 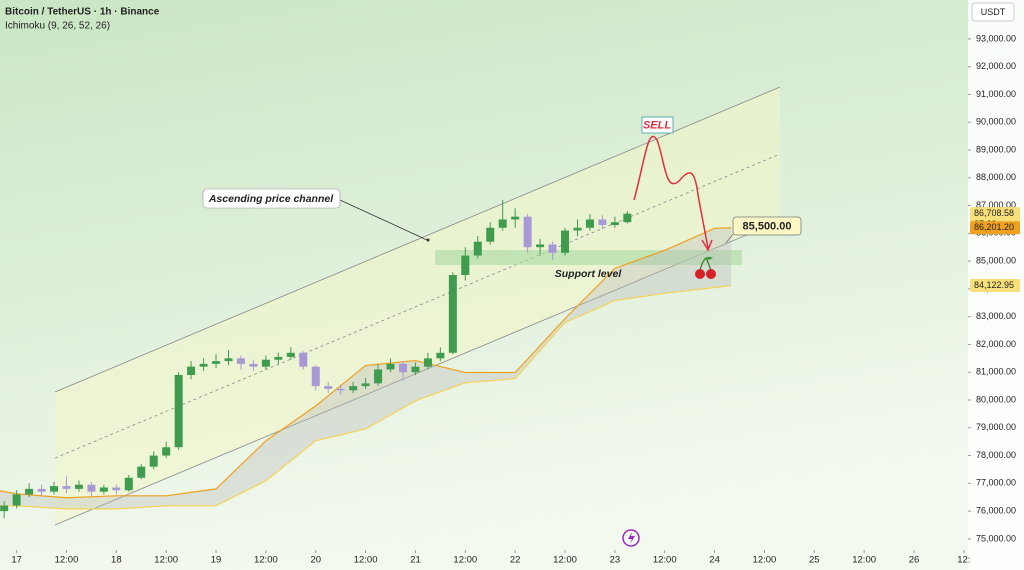 I want to click on currency: USDT, so click(x=993, y=12).